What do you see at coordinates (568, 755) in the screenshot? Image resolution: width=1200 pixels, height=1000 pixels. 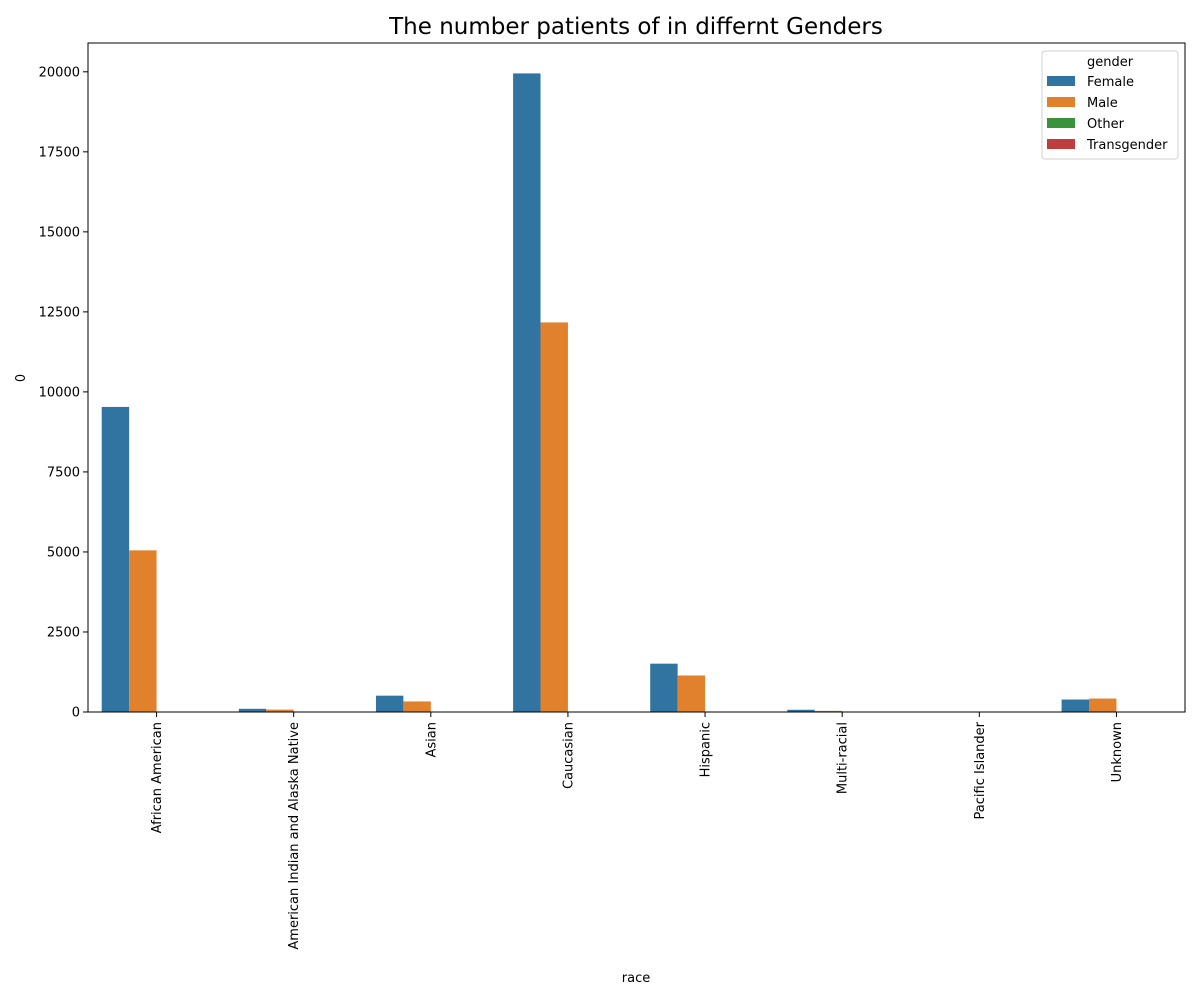 I see `x-tick-label-caucasian: Caucasian` at bounding box center [568, 755].